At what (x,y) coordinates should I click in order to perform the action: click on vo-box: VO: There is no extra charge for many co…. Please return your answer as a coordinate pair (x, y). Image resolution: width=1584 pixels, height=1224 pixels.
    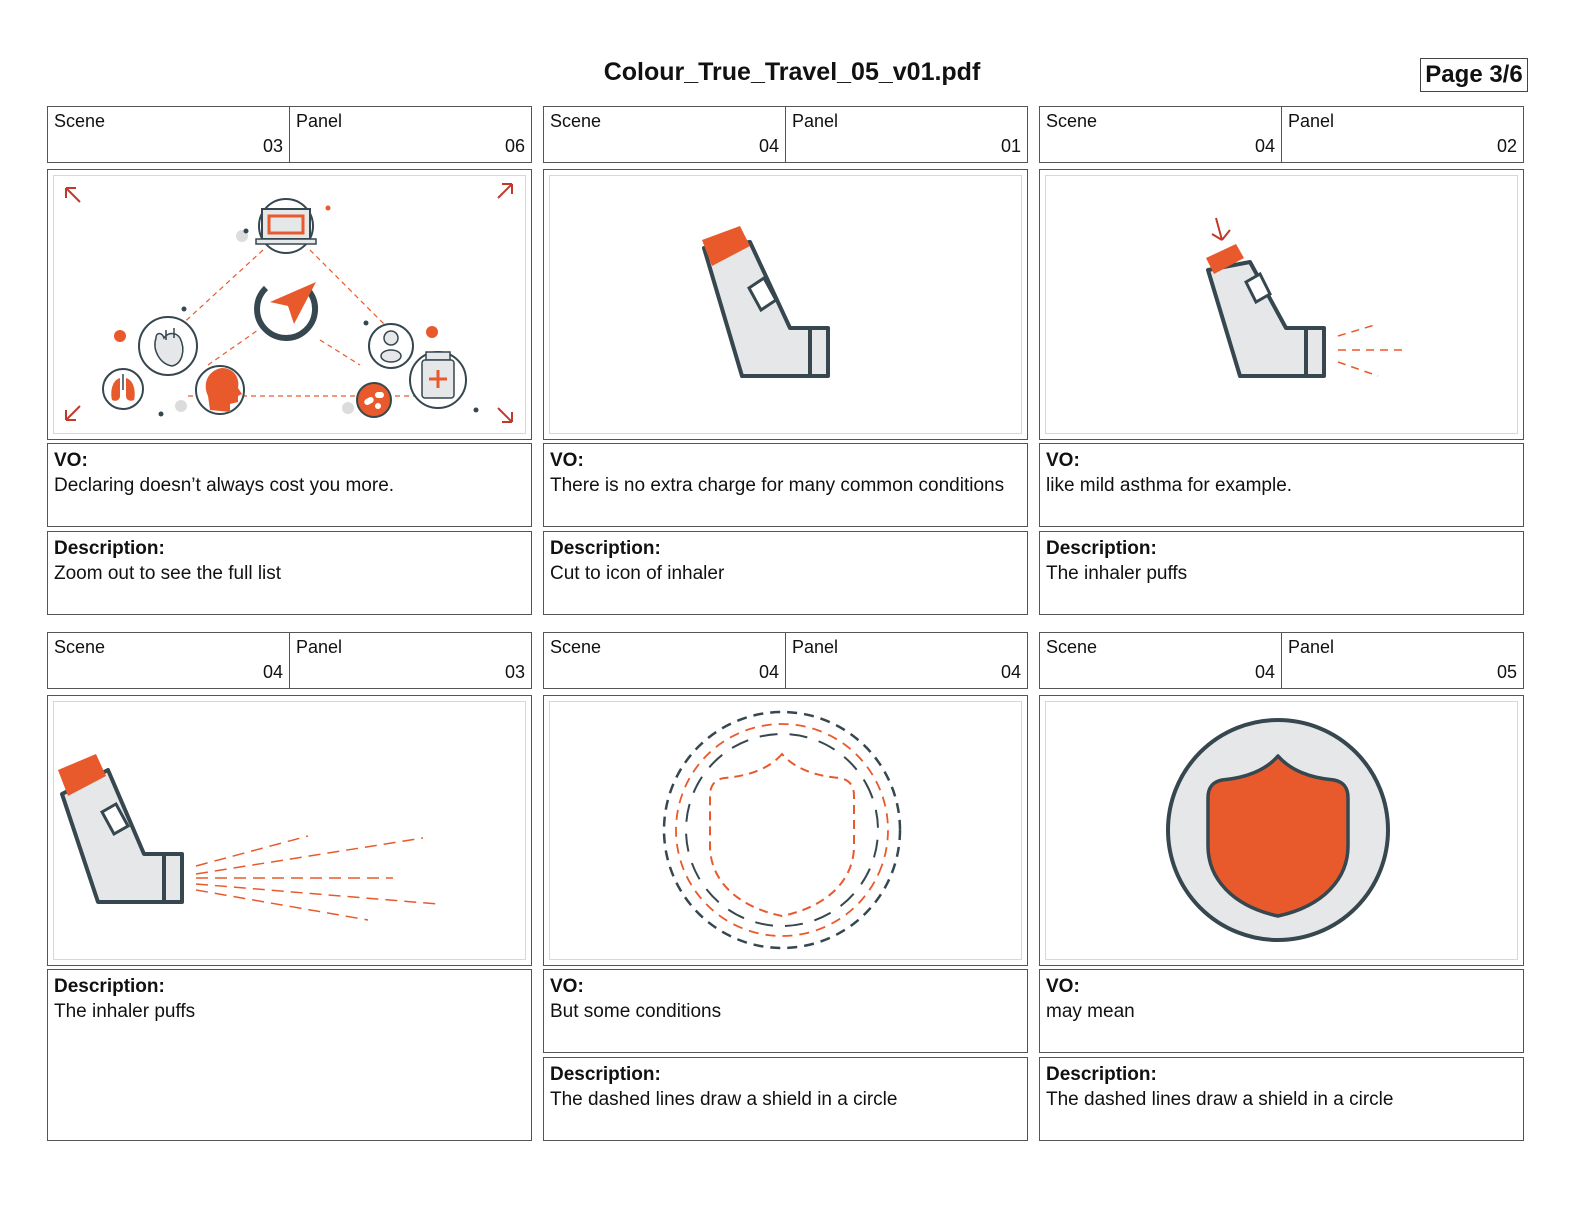
    Looking at the image, I should click on (785, 485).